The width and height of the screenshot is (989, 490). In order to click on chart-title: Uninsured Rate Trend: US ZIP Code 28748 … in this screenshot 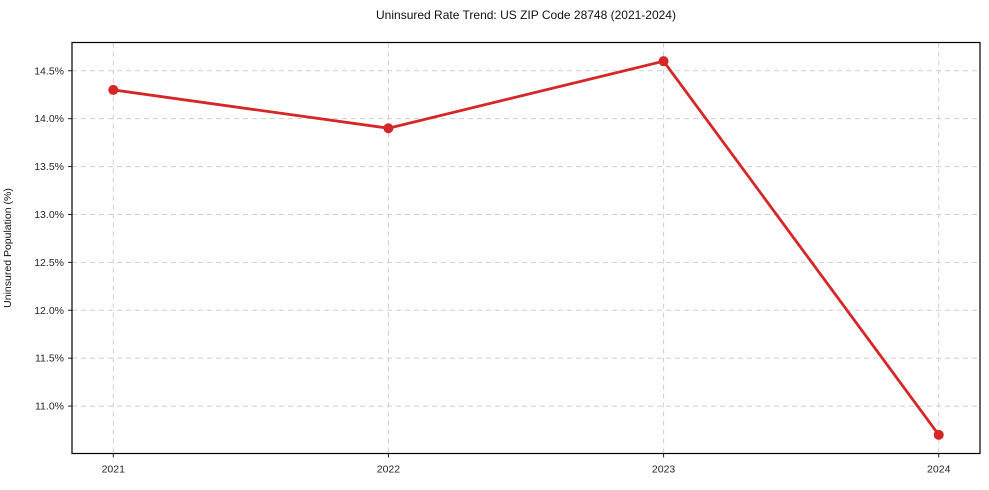, I will do `click(526, 15)`.